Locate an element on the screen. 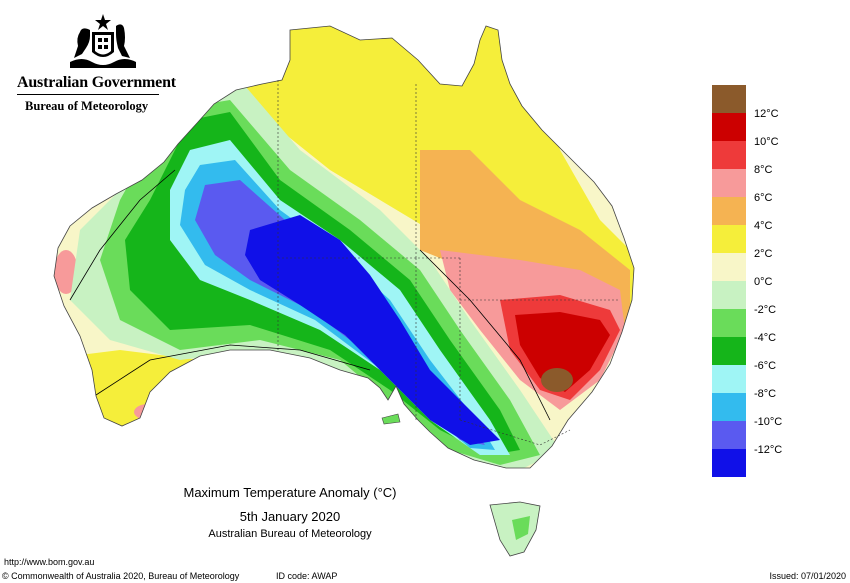 The height and width of the screenshot is (583, 850). legend-label: 12°C is located at coordinates (766, 114).